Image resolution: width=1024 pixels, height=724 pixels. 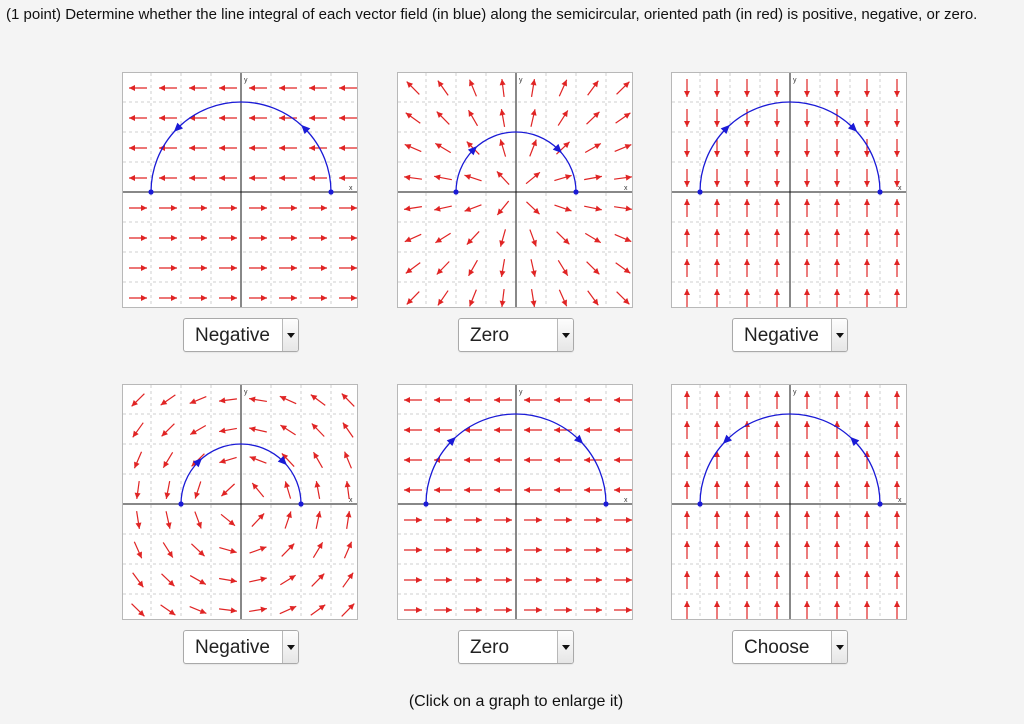 What do you see at coordinates (855, 441) in the screenshot?
I see `path-direction-arrow` at bounding box center [855, 441].